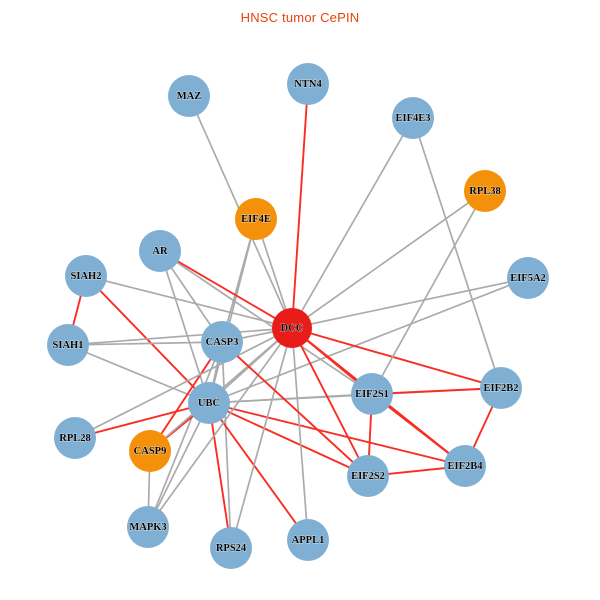 The width and height of the screenshot is (600, 600). I want to click on graph-node-eif5a2: EIF5A2, so click(528, 278).